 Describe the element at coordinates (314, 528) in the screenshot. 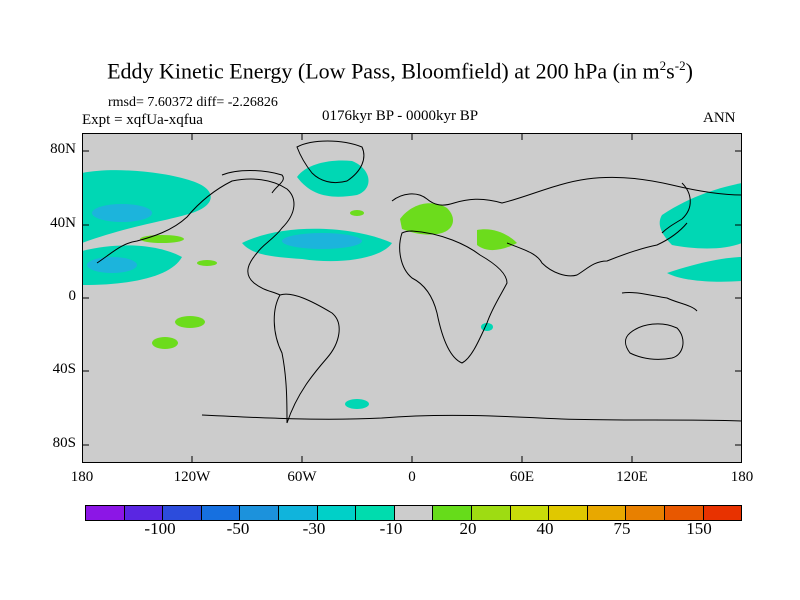

I see `colorbar-label: -30` at that location.